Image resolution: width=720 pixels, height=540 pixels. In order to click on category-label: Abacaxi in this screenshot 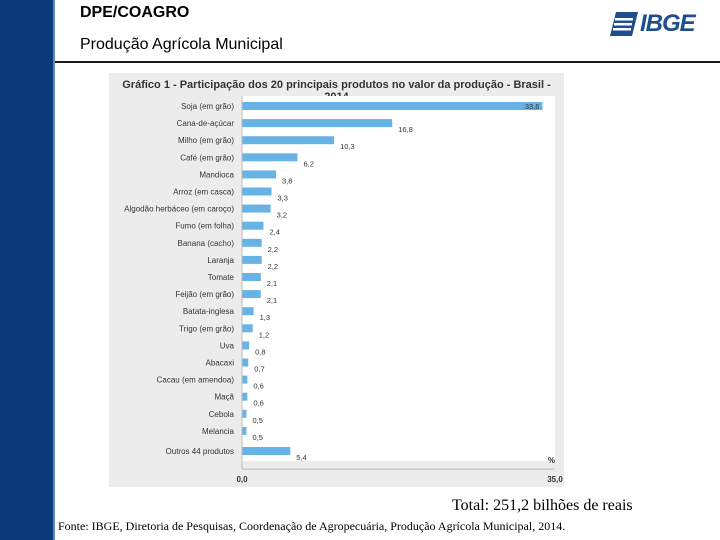, I will do `click(220, 363)`.